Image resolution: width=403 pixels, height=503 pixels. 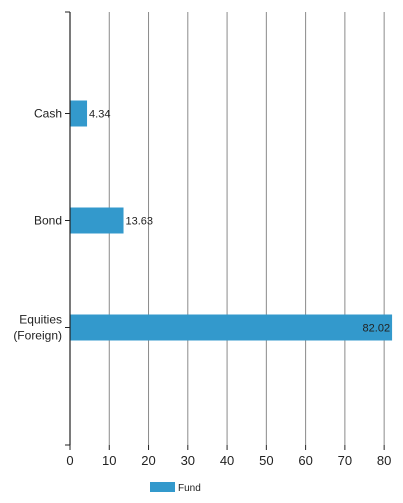 I want to click on legend: Fund, so click(x=175, y=488).